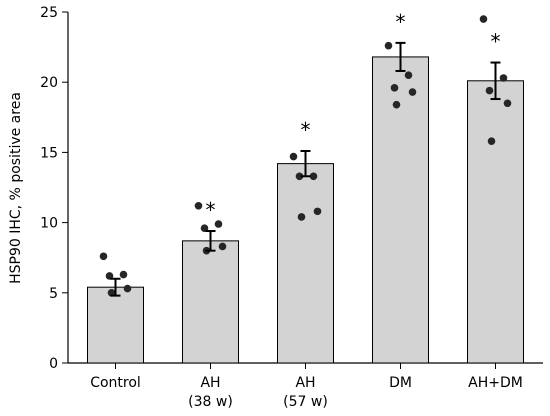 This screenshot has height=416, width=550. I want to click on x-tick-label: DM, so click(400, 383).